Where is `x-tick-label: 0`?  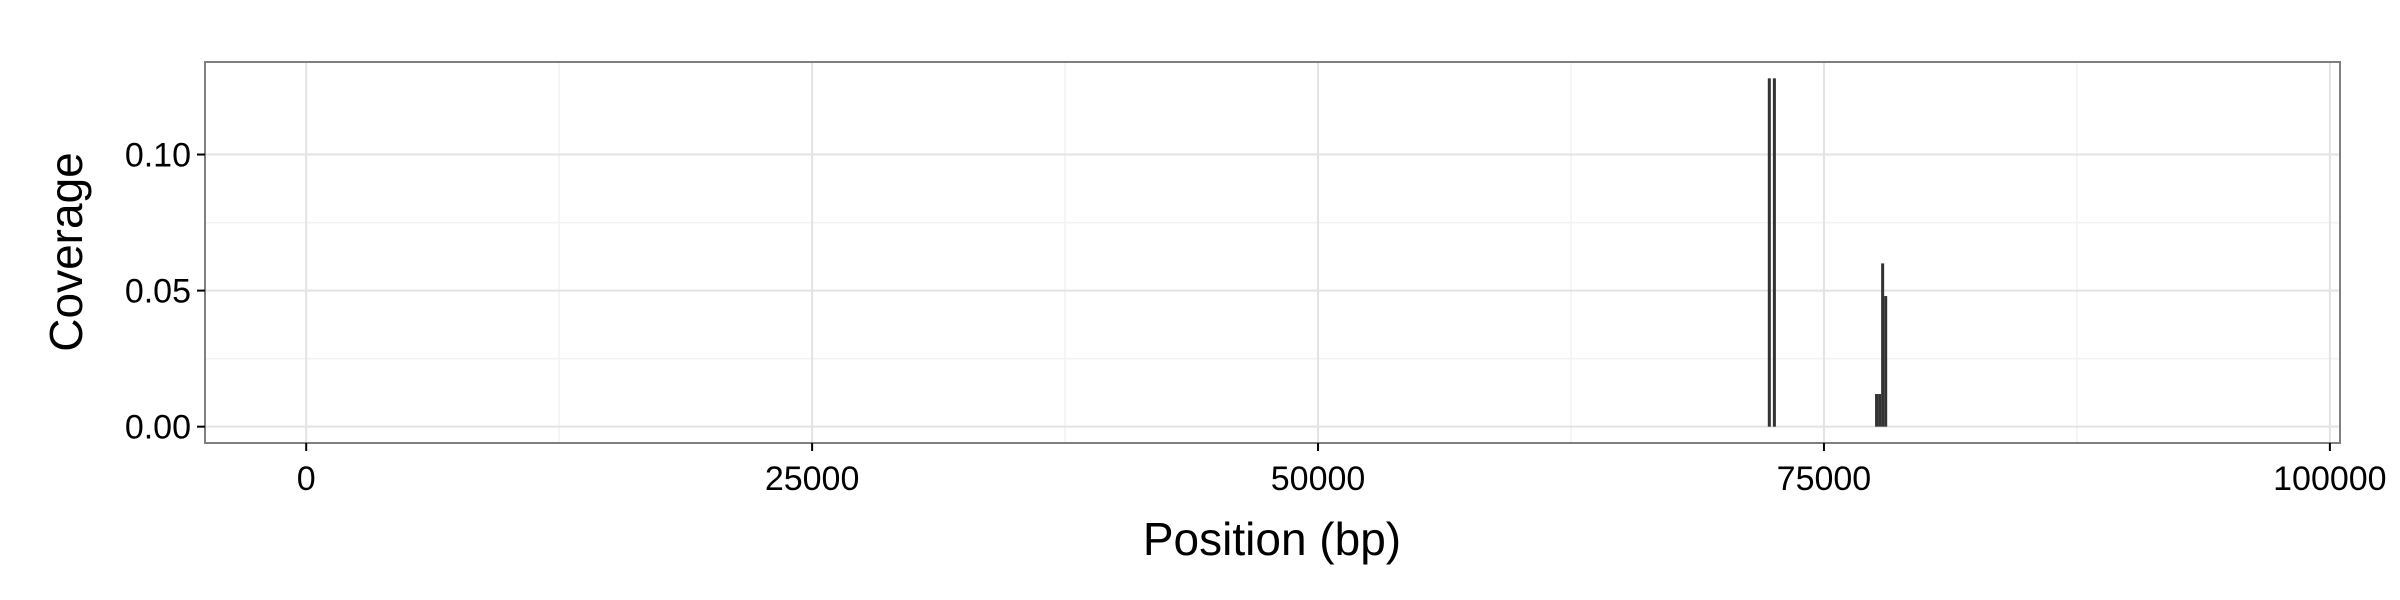 x-tick-label: 0 is located at coordinates (306, 479).